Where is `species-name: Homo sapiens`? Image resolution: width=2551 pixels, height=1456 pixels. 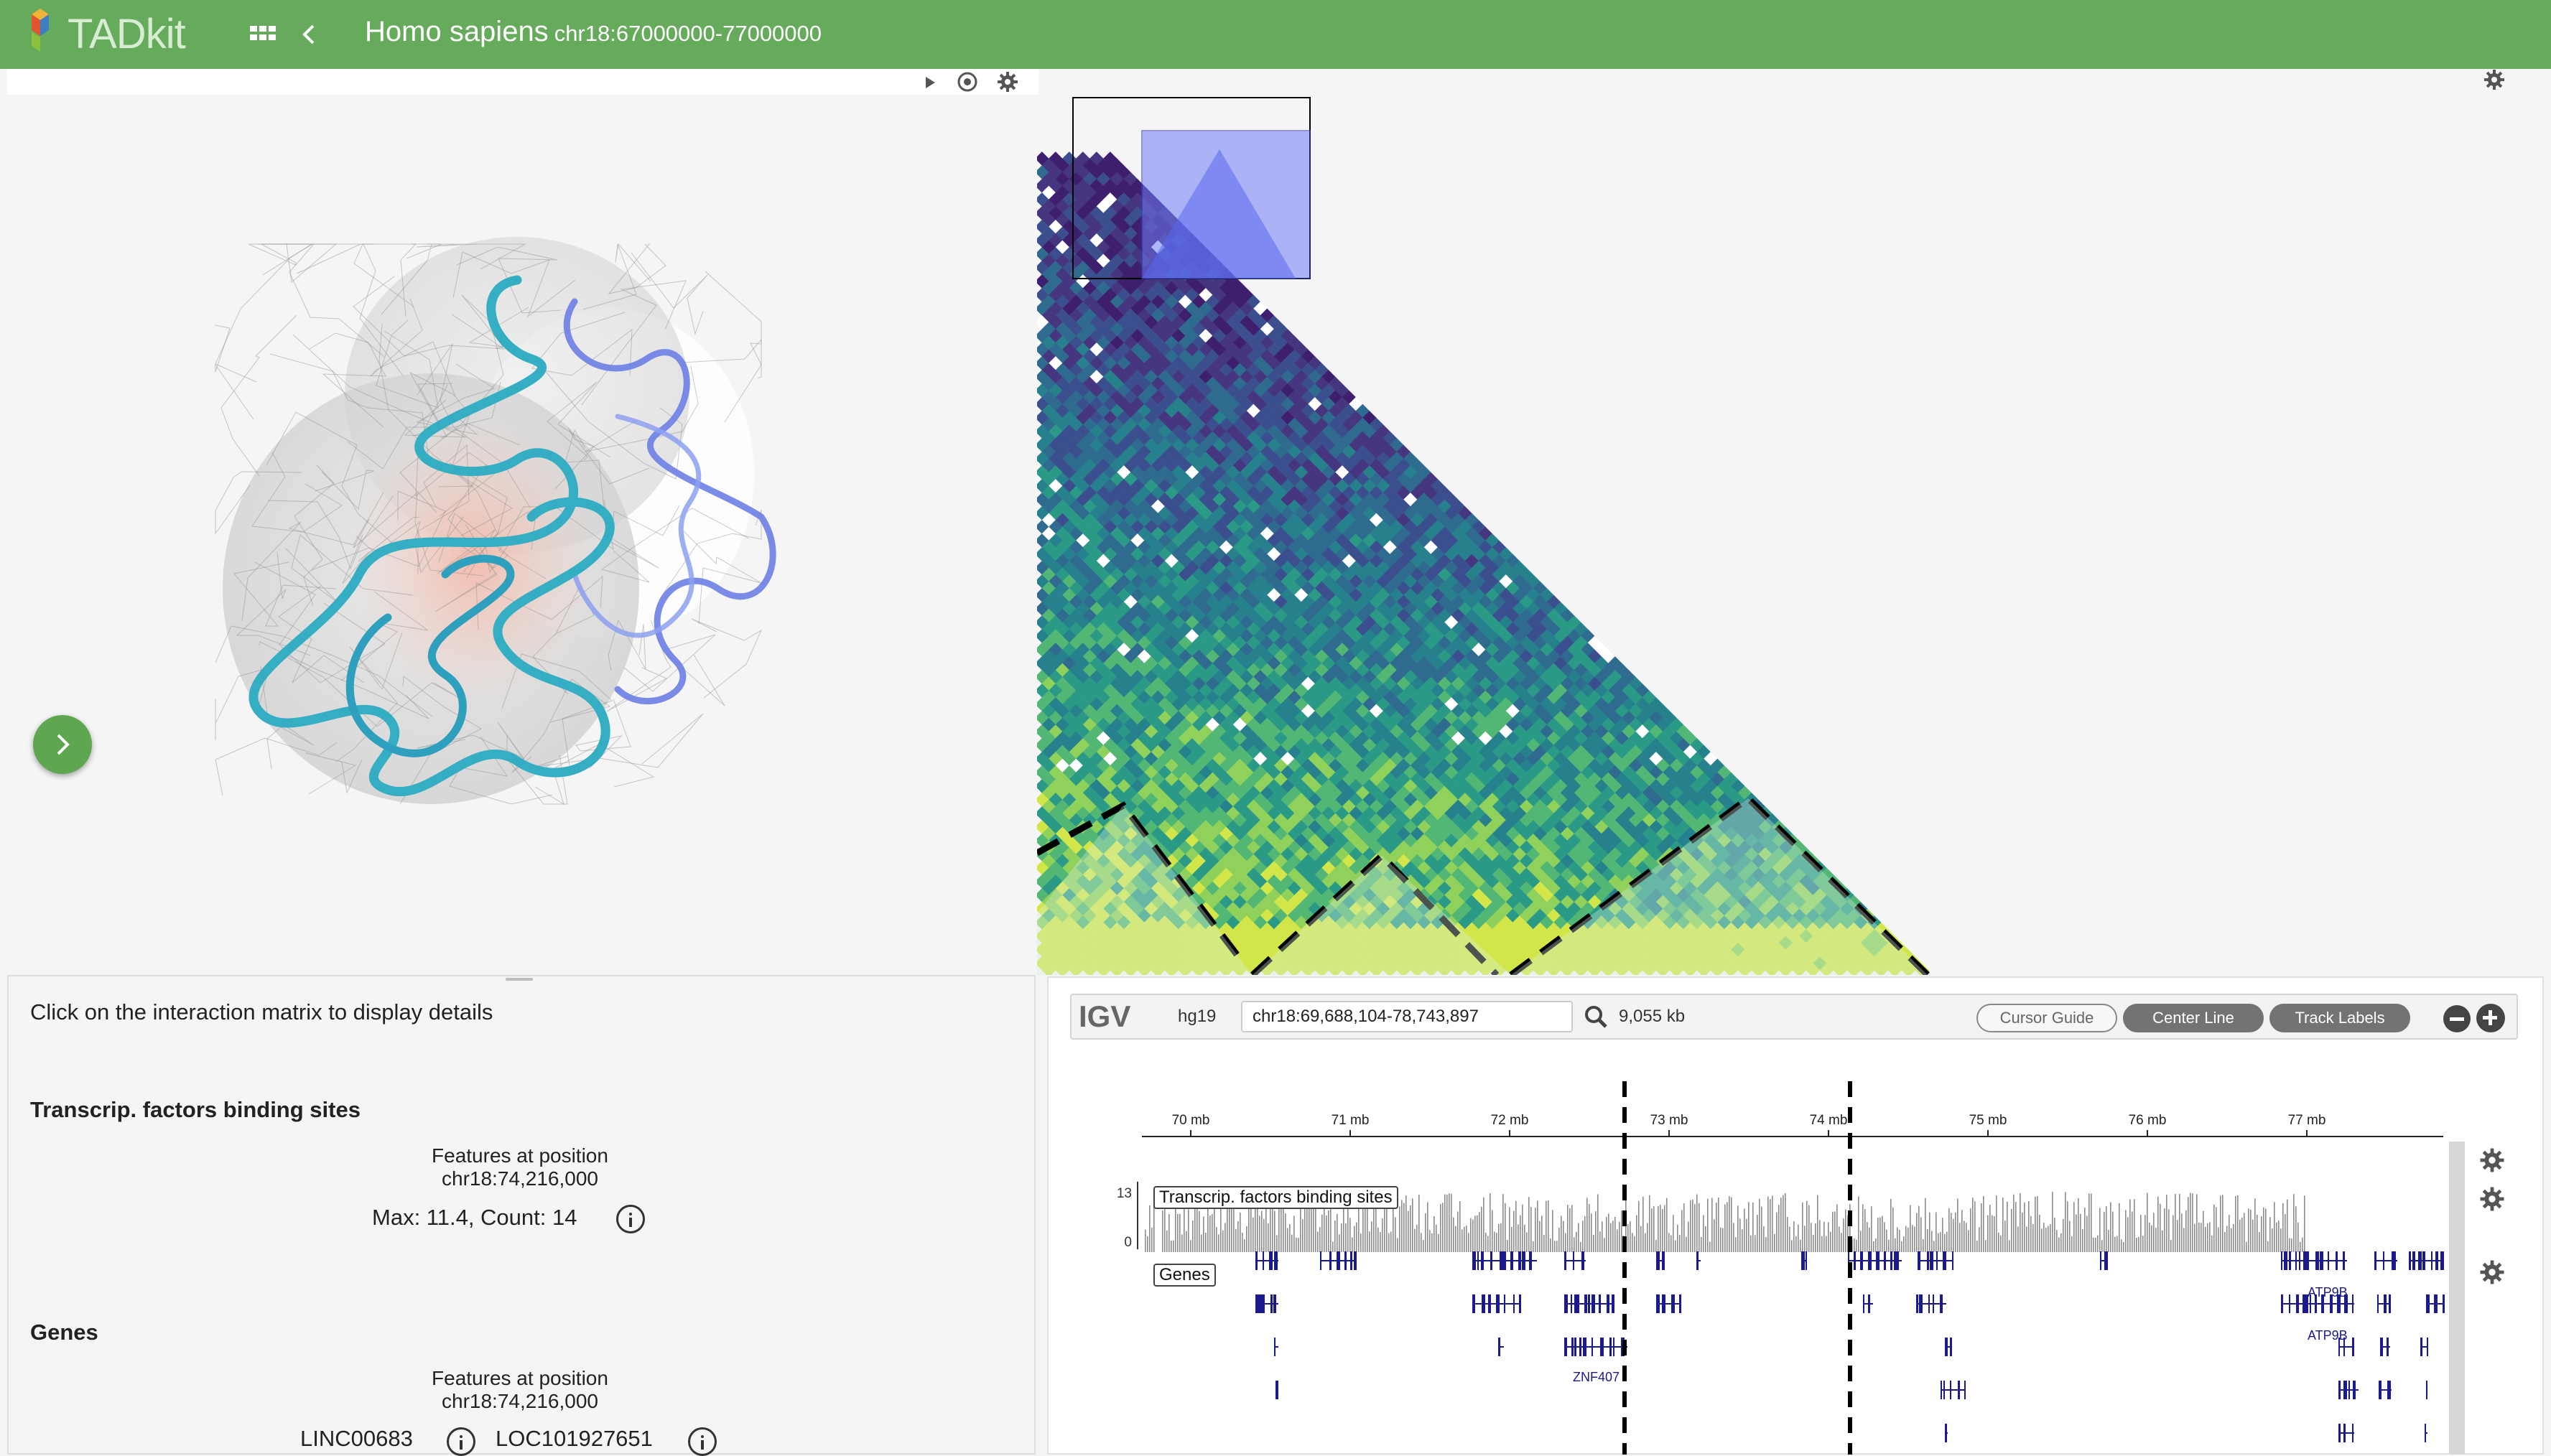
species-name: Homo sapiens is located at coordinates (457, 31).